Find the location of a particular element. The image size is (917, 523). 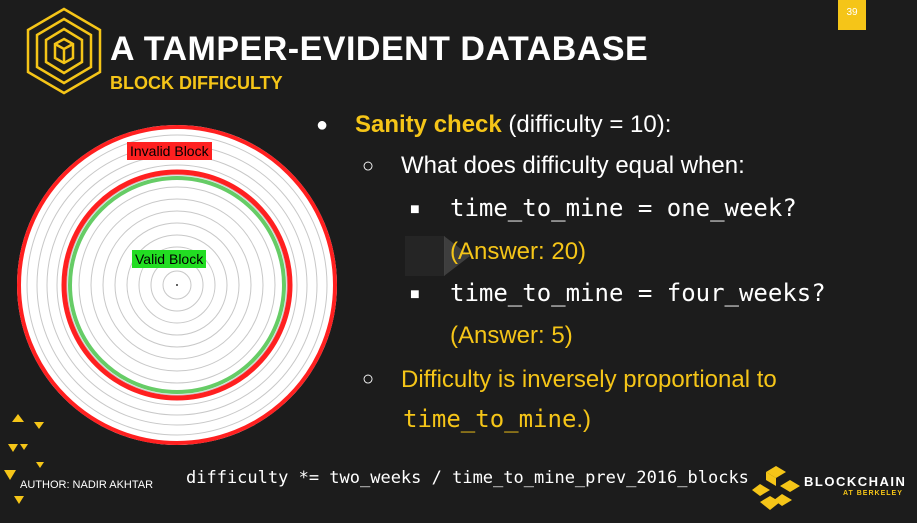

play-overlay is located at coordinates (425, 256).